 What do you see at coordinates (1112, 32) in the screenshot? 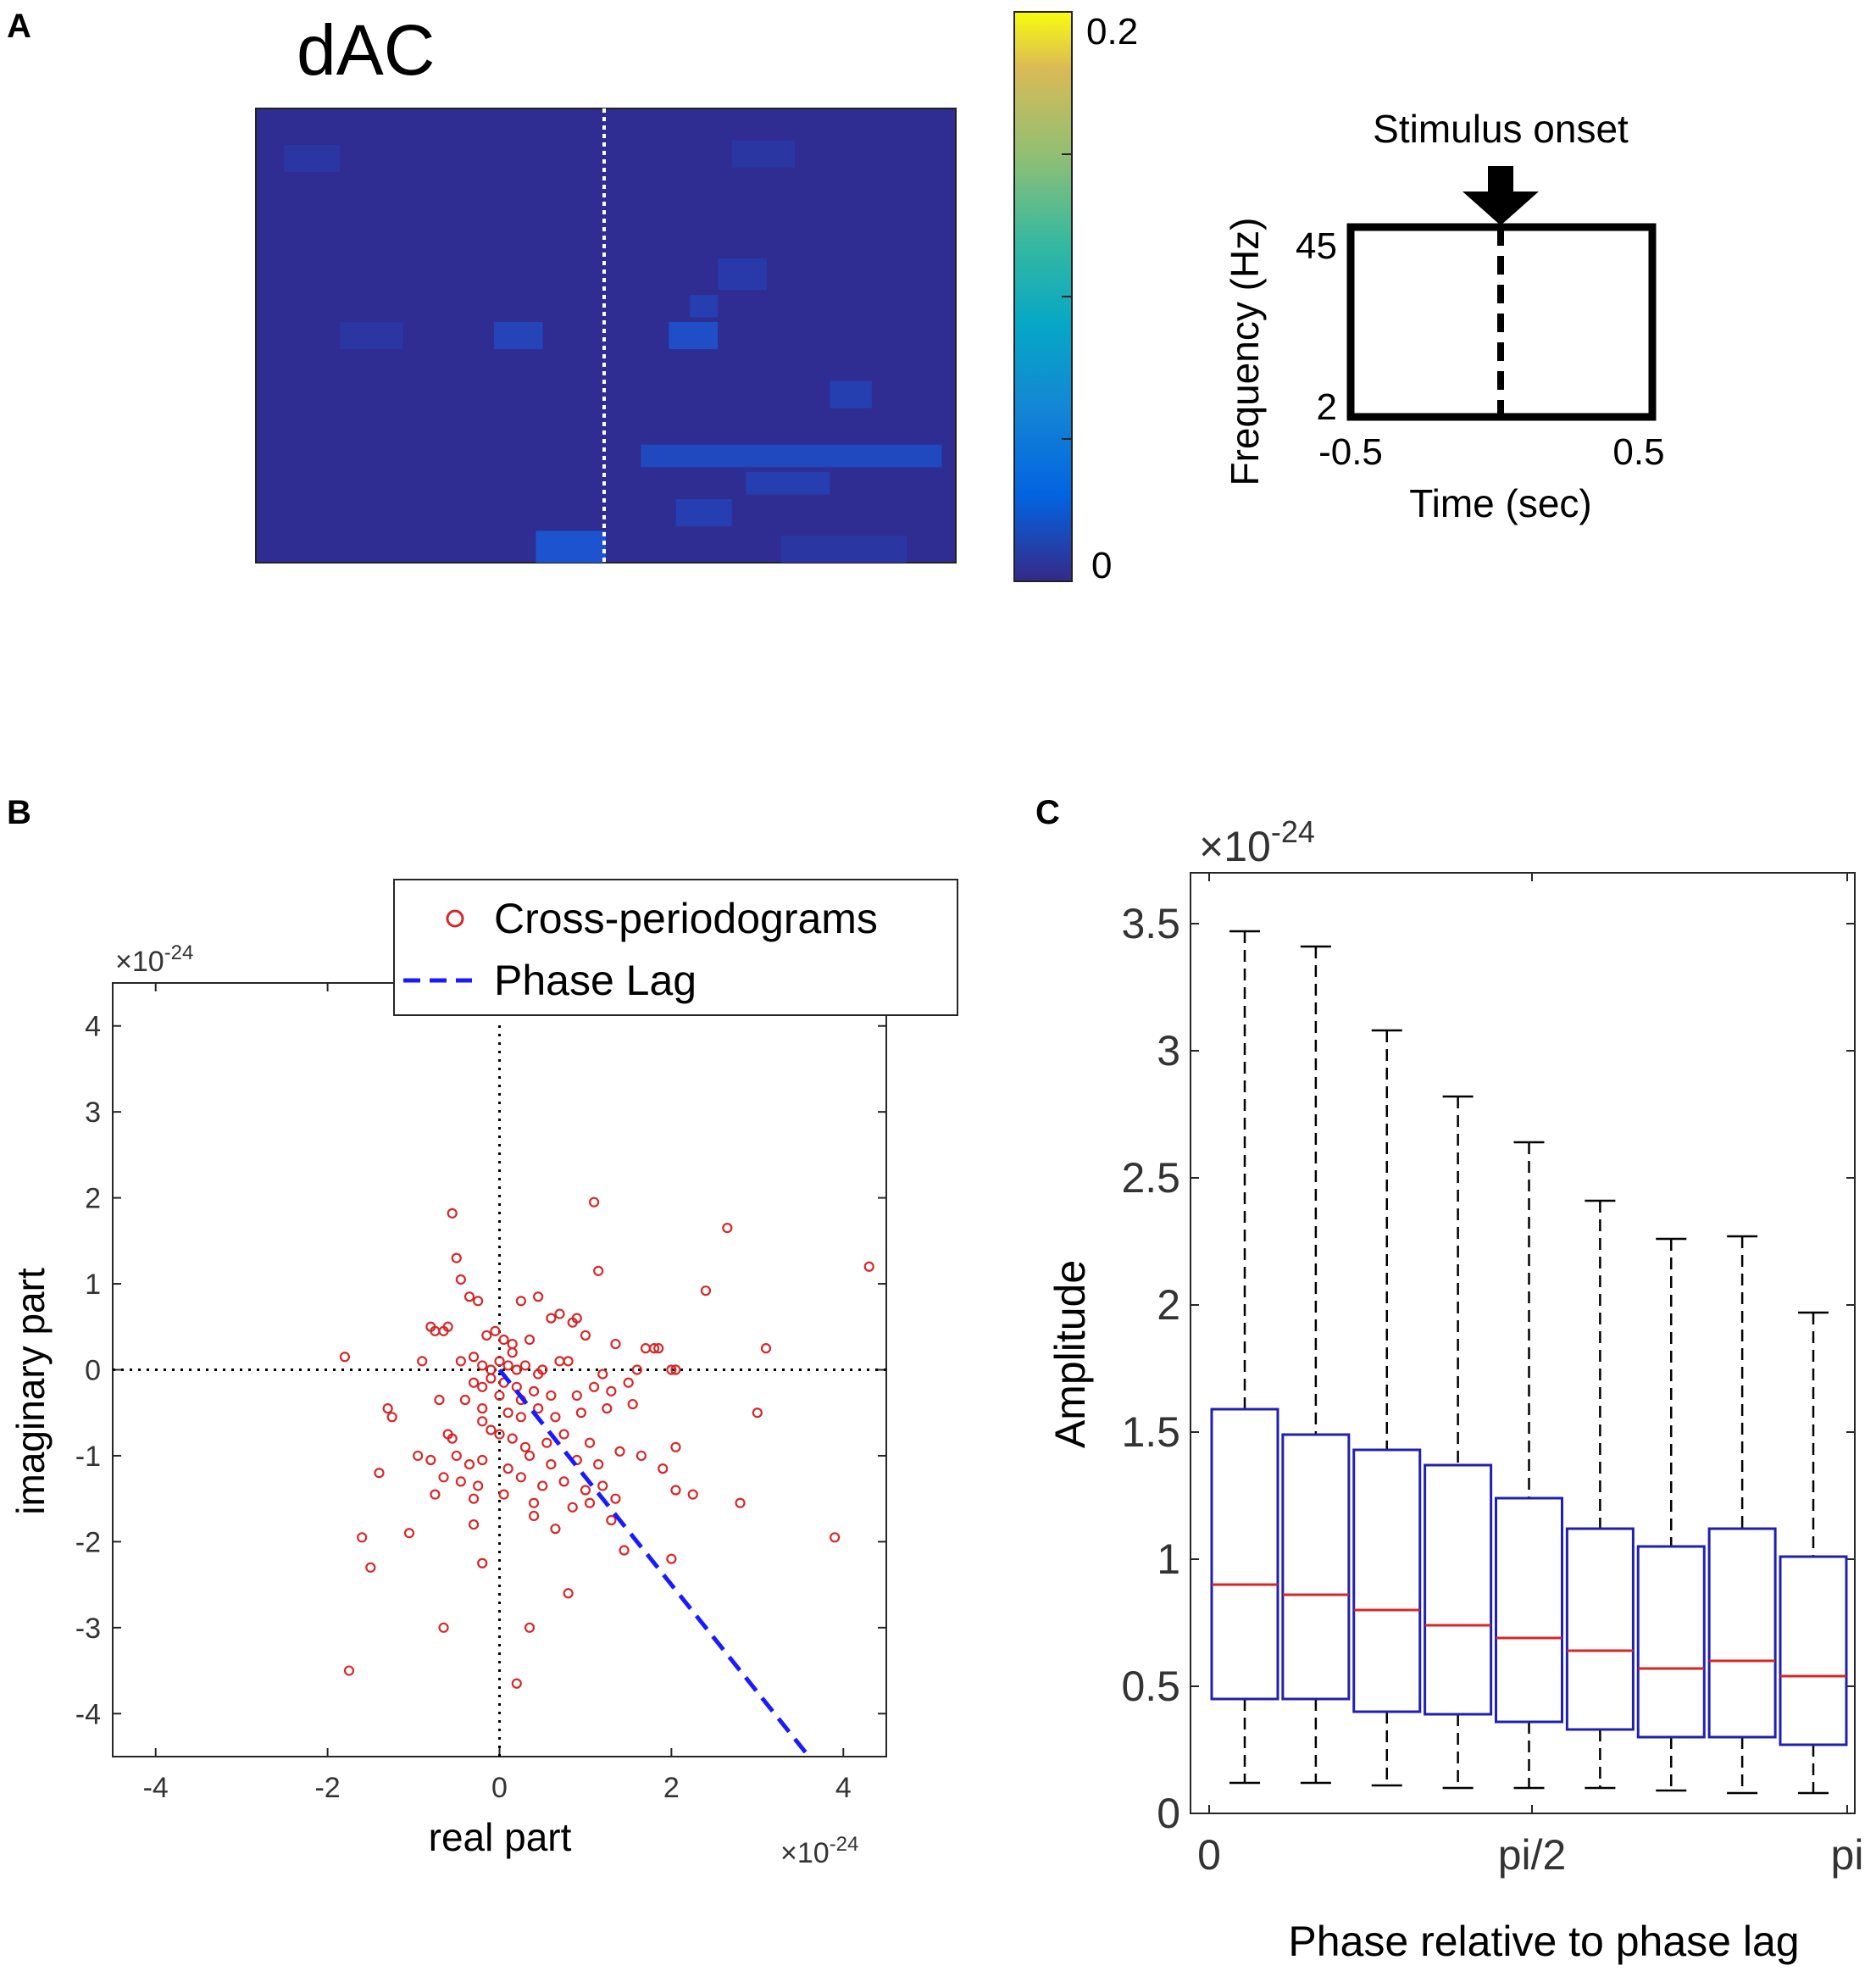
I see `colorbar-max-label: 0.2` at bounding box center [1112, 32].